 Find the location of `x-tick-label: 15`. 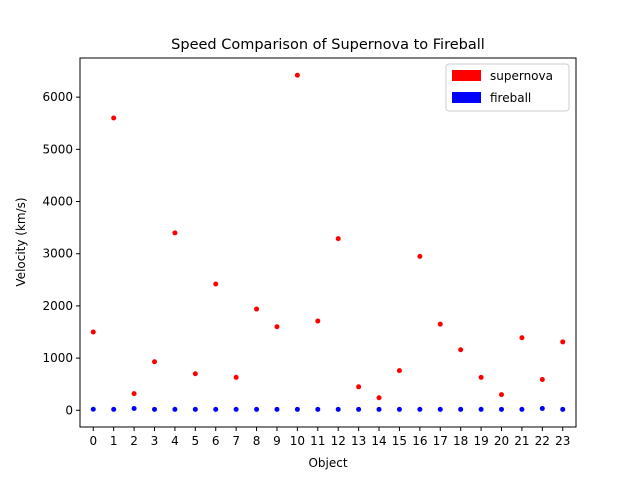

x-tick-label: 15 is located at coordinates (399, 441).